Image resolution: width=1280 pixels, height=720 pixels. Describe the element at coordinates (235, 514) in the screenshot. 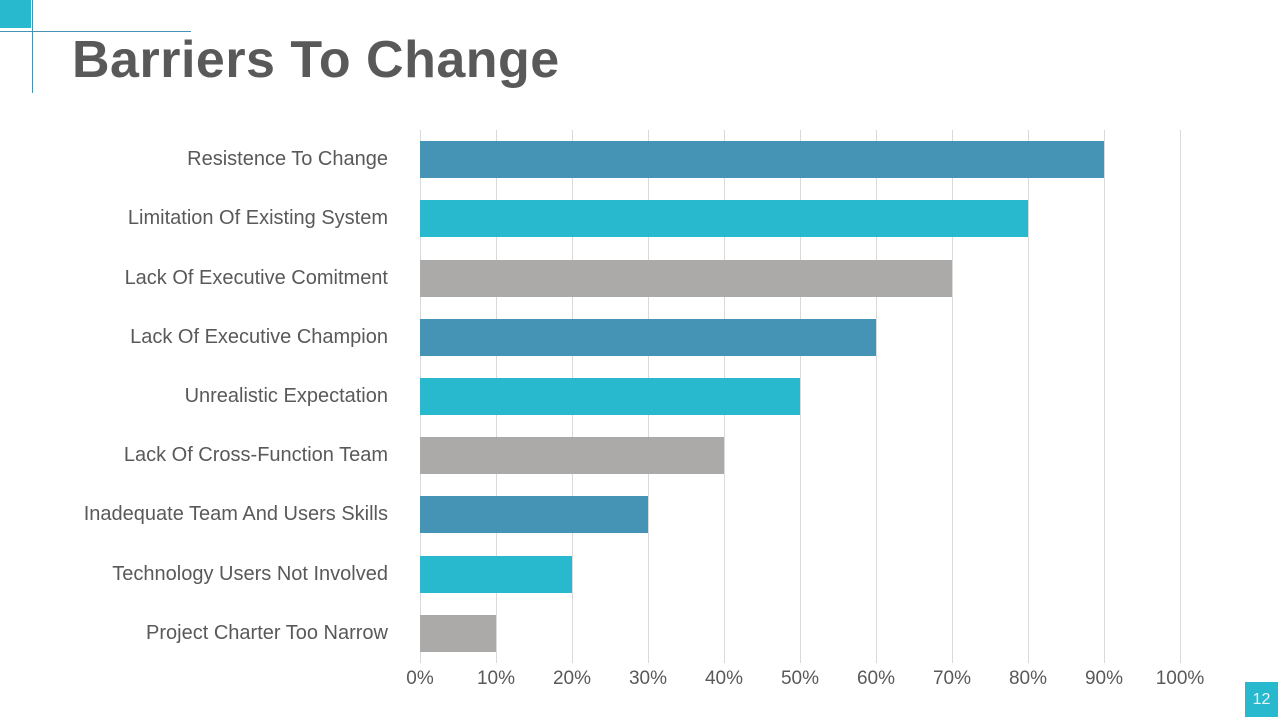

I see `category-label: Inadequate Team And Users Skills` at that location.